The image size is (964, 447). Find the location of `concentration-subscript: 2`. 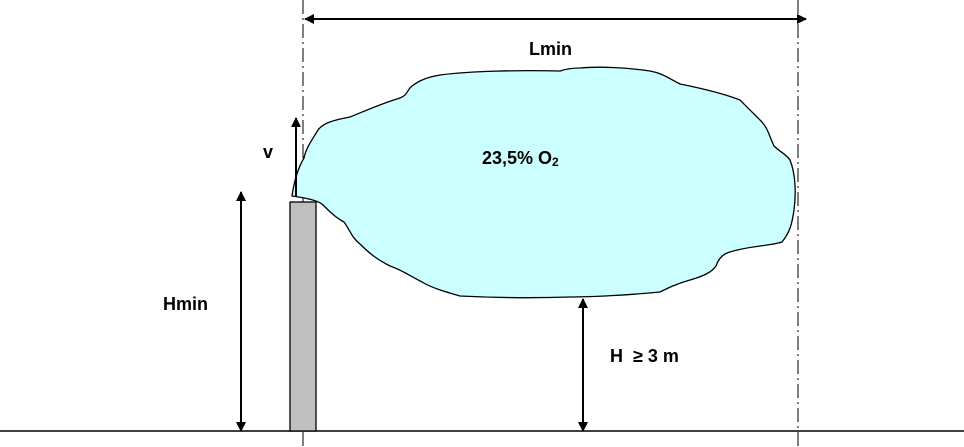

concentration-subscript: 2 is located at coordinates (555, 162).